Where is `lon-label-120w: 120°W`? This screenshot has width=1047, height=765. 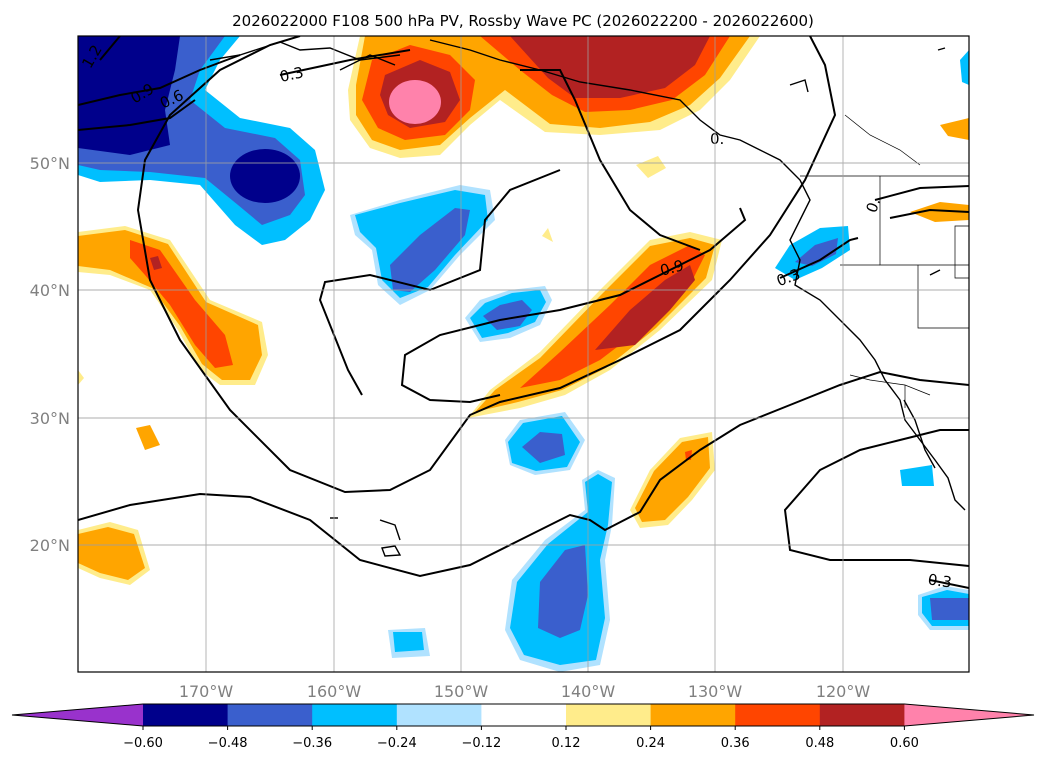 lon-label-120w: 120°W is located at coordinates (843, 691).